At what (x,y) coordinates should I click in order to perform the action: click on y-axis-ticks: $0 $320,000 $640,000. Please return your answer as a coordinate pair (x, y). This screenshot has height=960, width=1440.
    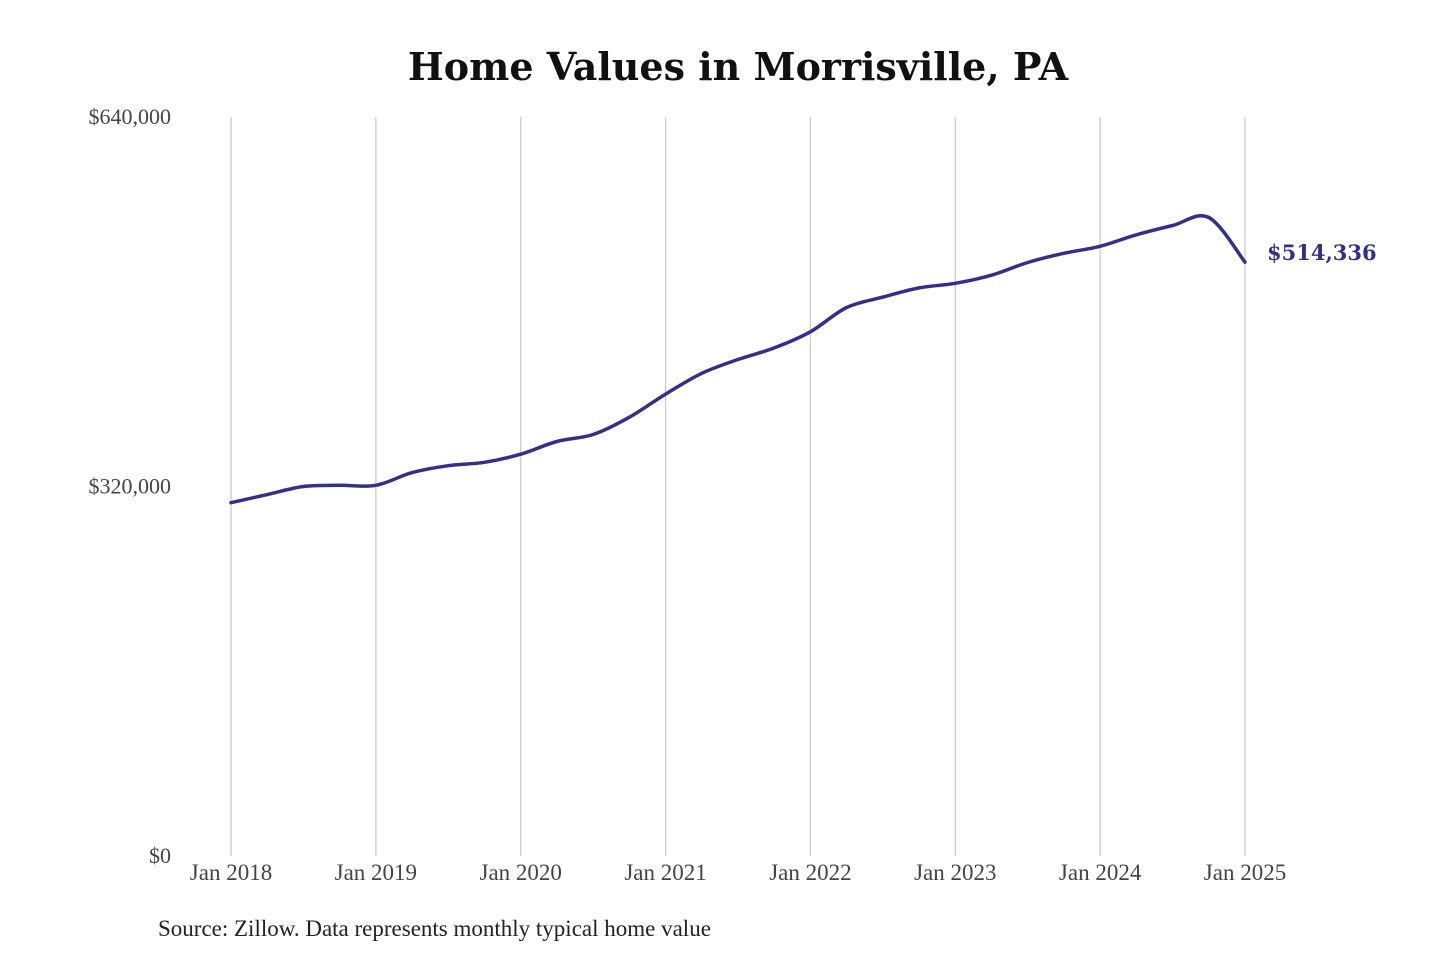
    Looking at the image, I should click on (130, 486).